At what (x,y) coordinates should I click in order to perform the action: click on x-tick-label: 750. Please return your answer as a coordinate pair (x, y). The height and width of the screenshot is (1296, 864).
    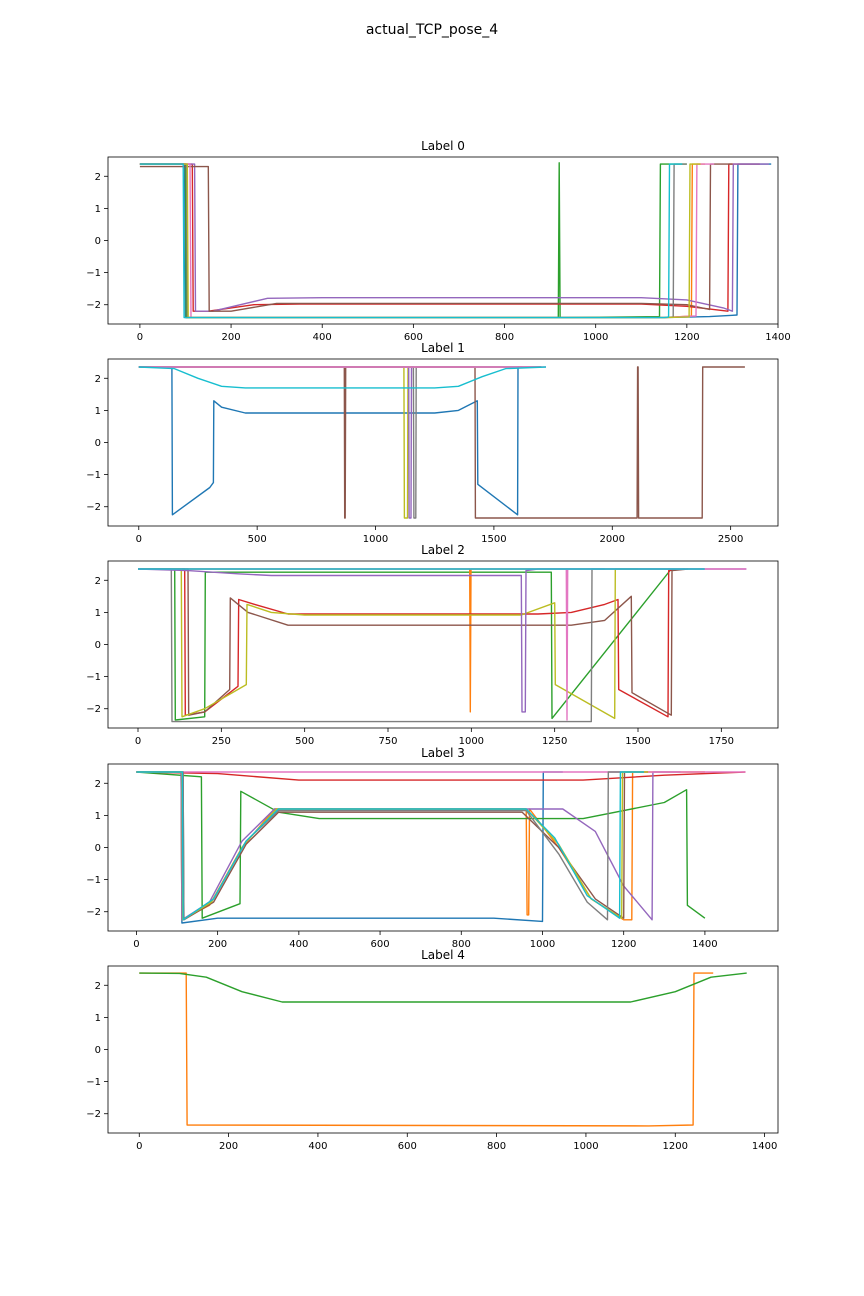
    Looking at the image, I should click on (387, 741).